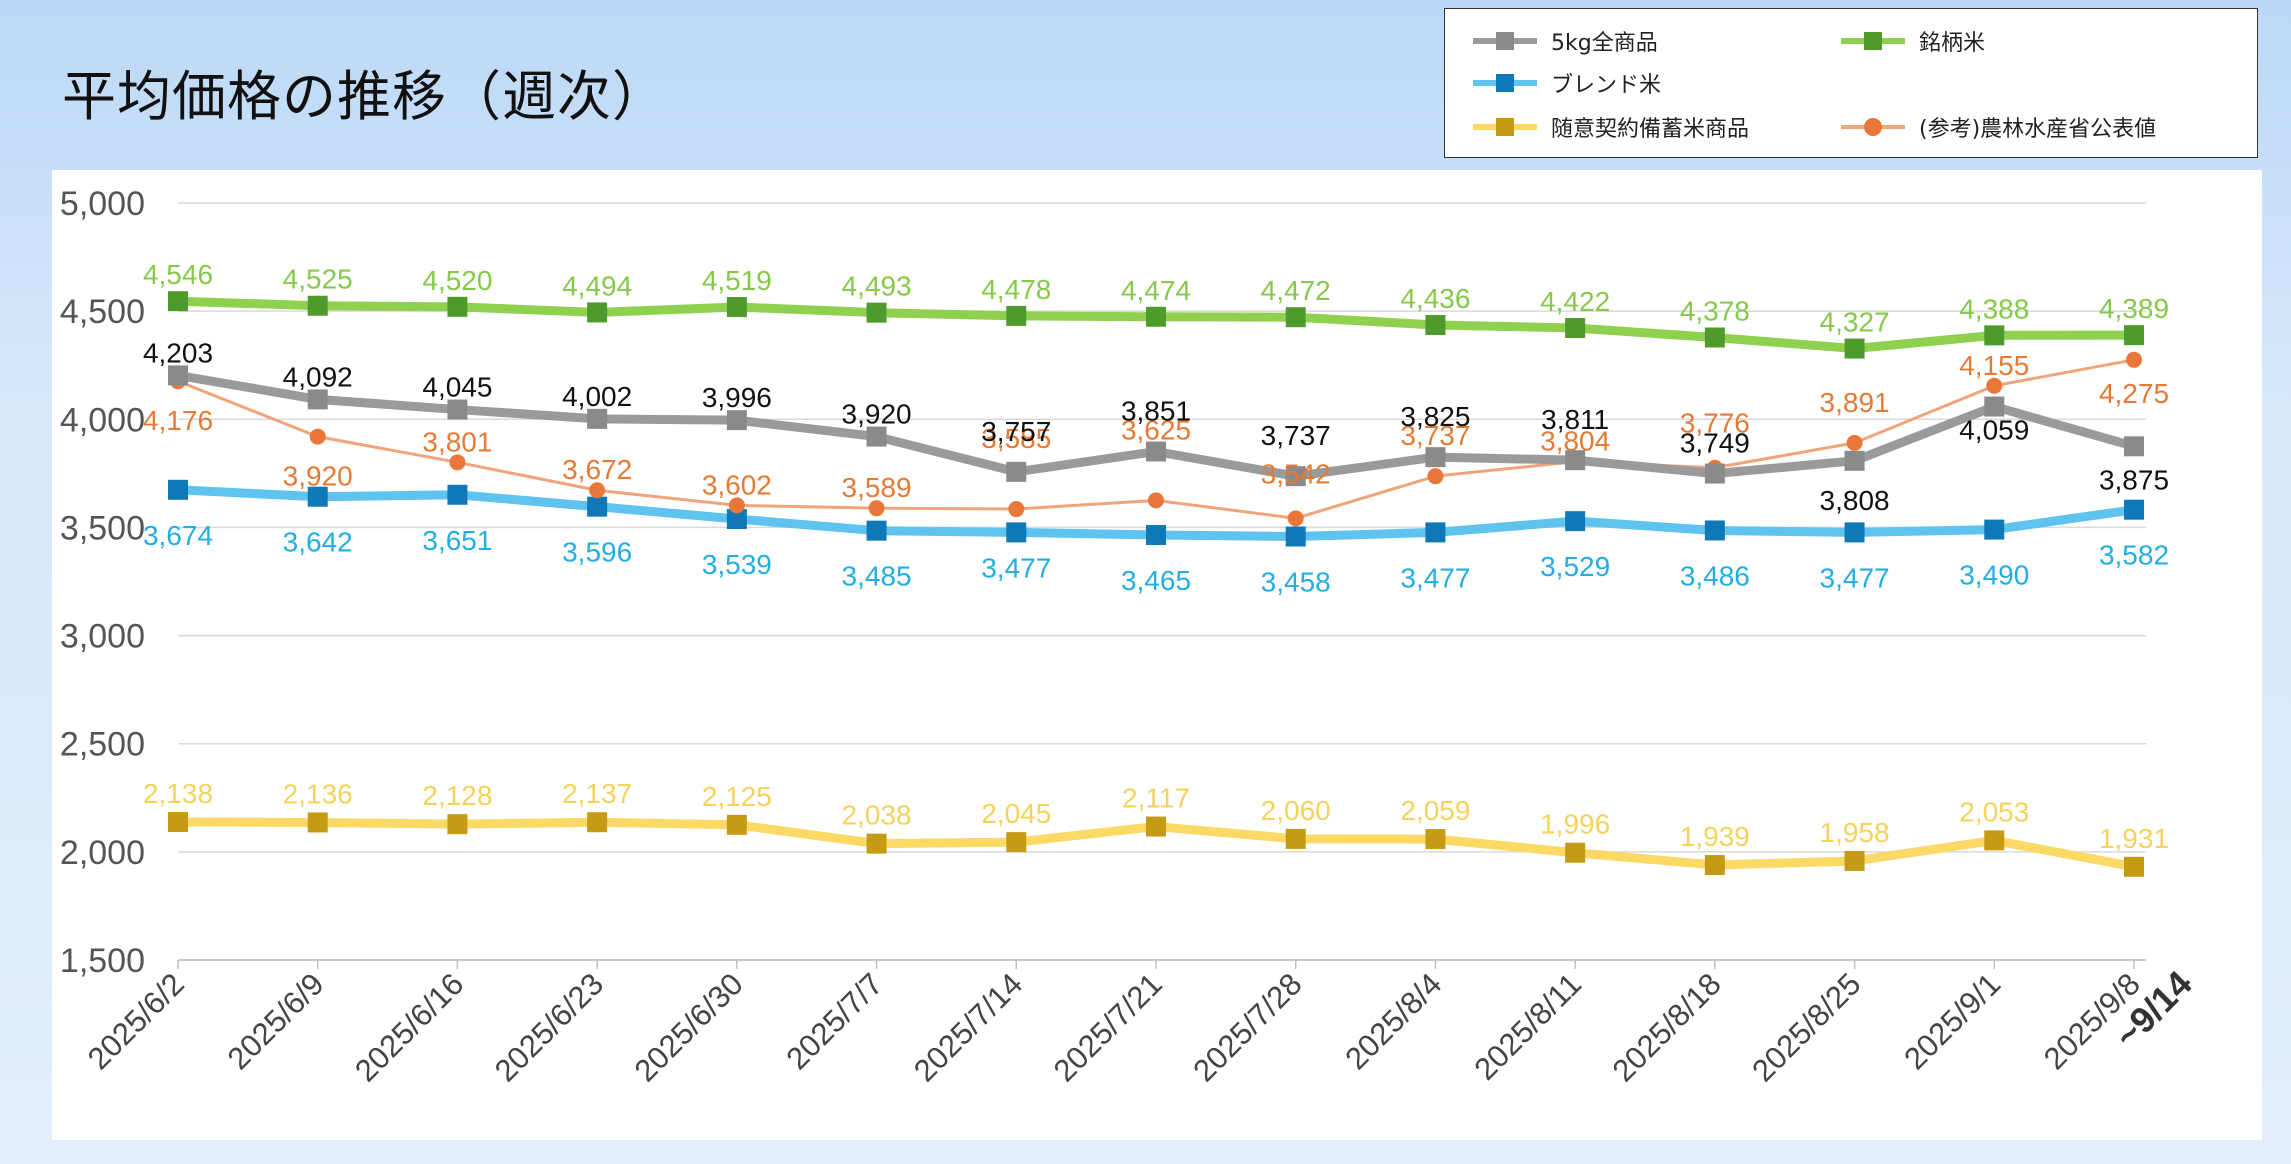  I want to click on legend-swatch-blend-rice, so click(1505, 83).